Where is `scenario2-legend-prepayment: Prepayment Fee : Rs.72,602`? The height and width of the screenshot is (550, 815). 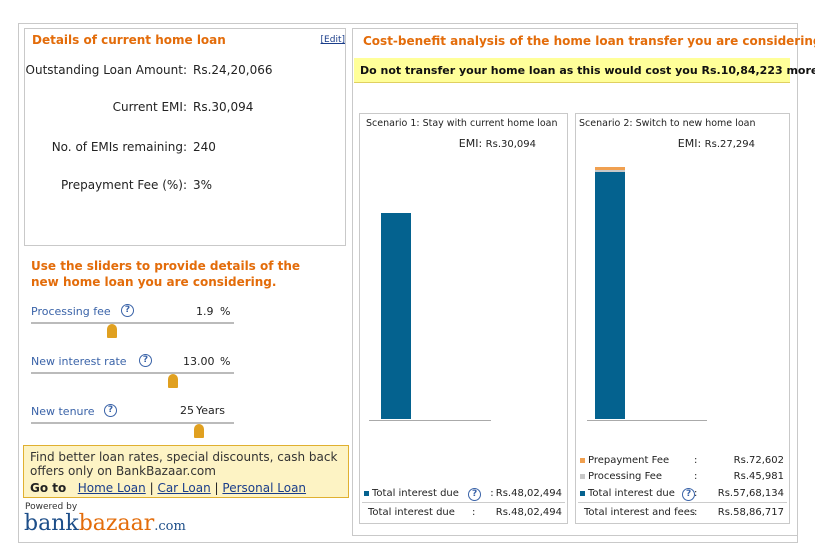
scenario2-legend-prepayment: Prepayment Fee : Rs.72,602 is located at coordinates (683, 460).